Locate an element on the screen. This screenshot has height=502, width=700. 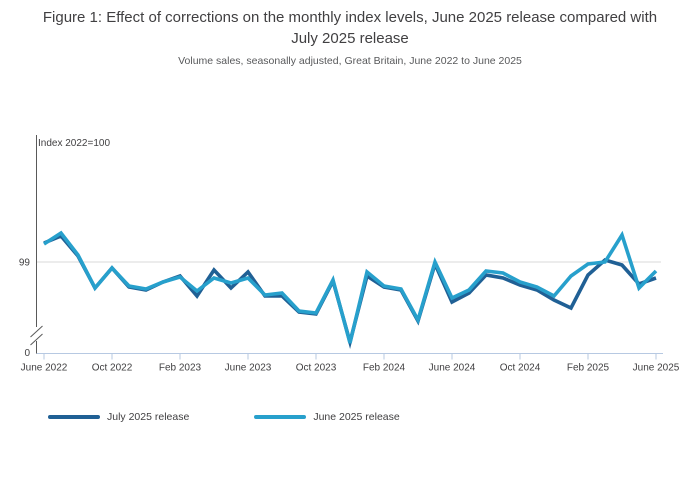
x-tick-label: Oct 2022 is located at coordinates (112, 368).